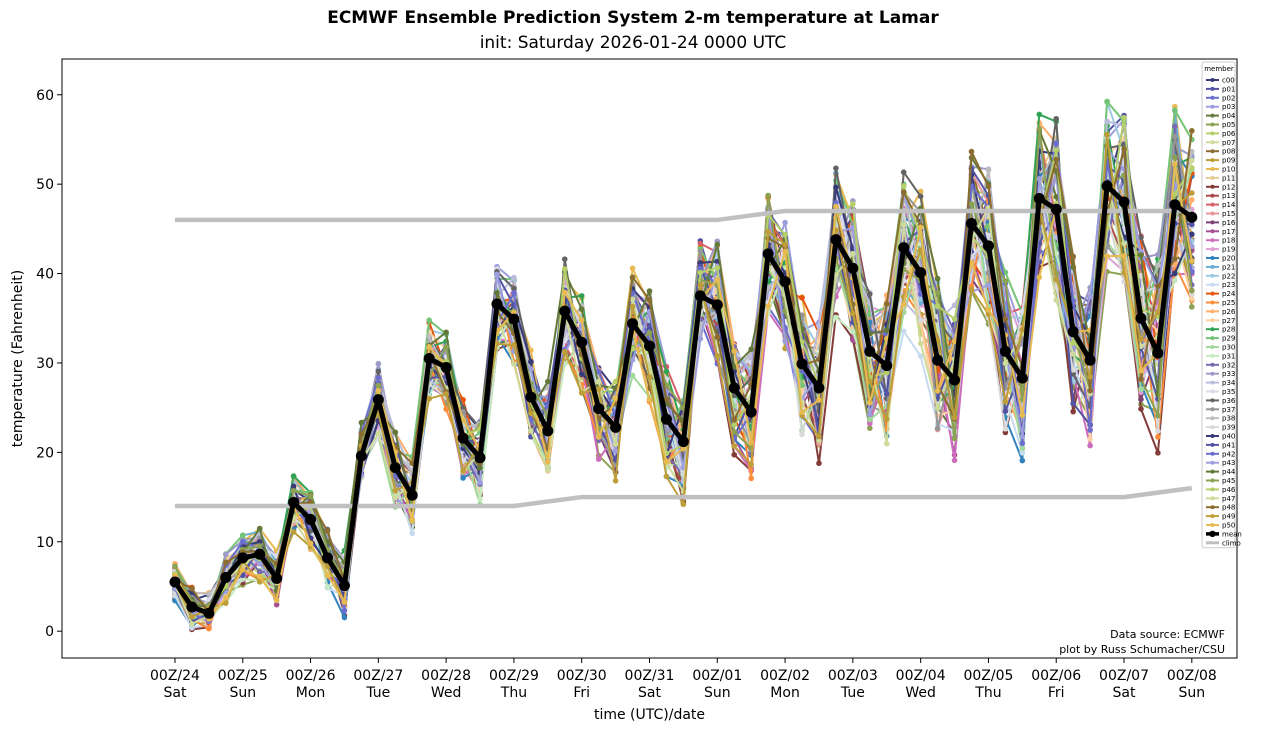 The image size is (1266, 733). I want to click on x-tick-label: 00Z/31, so click(650, 676).